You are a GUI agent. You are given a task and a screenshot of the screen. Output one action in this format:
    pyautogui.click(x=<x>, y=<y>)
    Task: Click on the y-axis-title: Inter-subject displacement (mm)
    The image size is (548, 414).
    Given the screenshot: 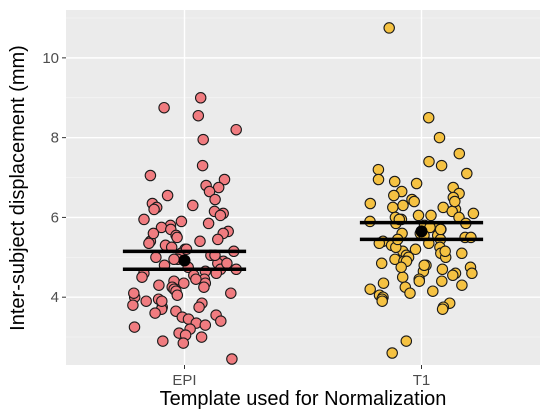 What is the action you would take?
    pyautogui.click(x=18, y=188)
    